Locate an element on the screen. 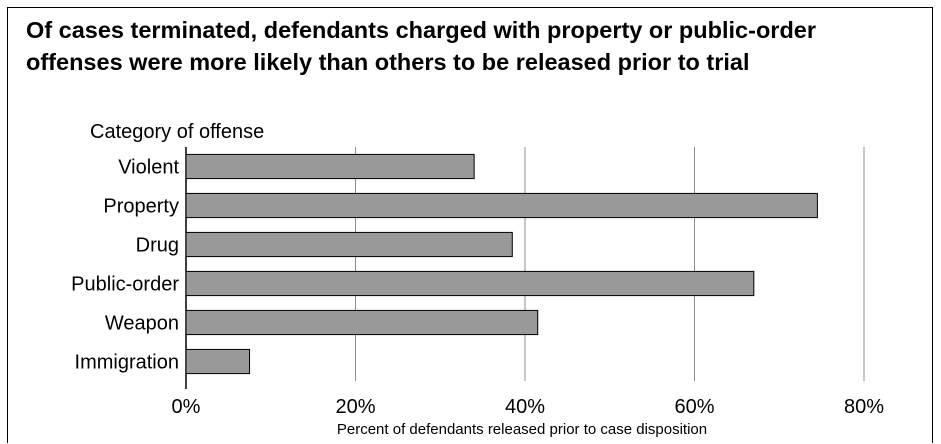  tick-label-4: 80% is located at coordinates (864, 407).